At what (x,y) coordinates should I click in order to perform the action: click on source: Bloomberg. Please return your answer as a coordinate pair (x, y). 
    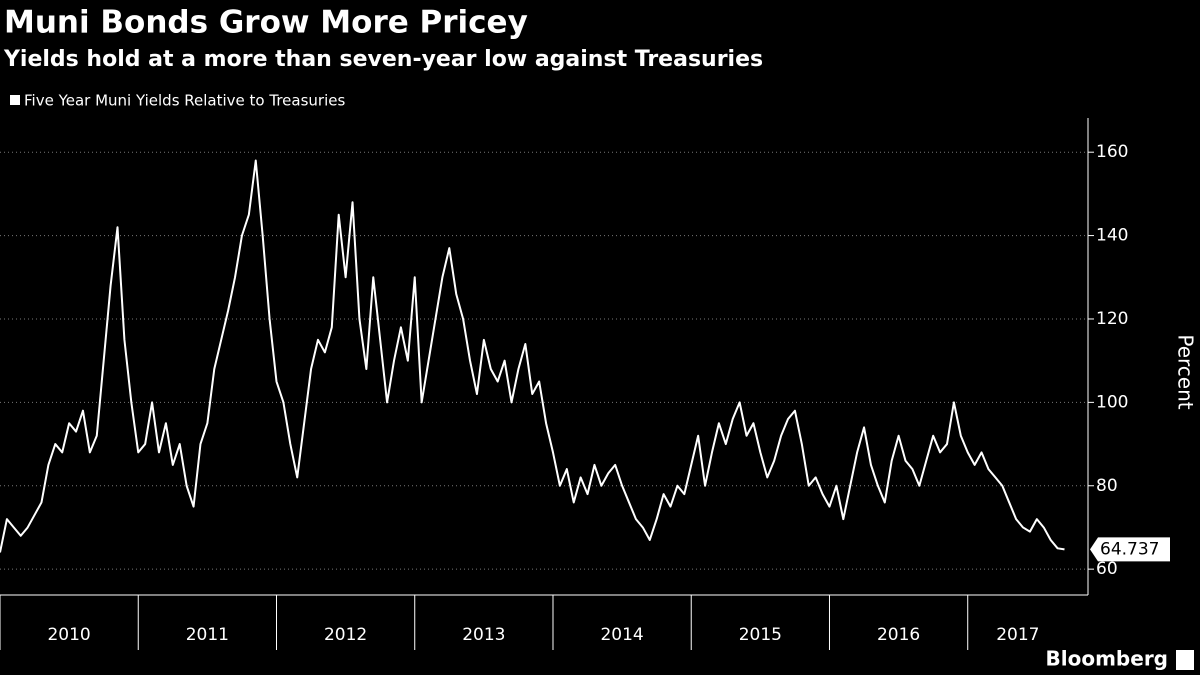
    Looking at the image, I should click on (1107, 659).